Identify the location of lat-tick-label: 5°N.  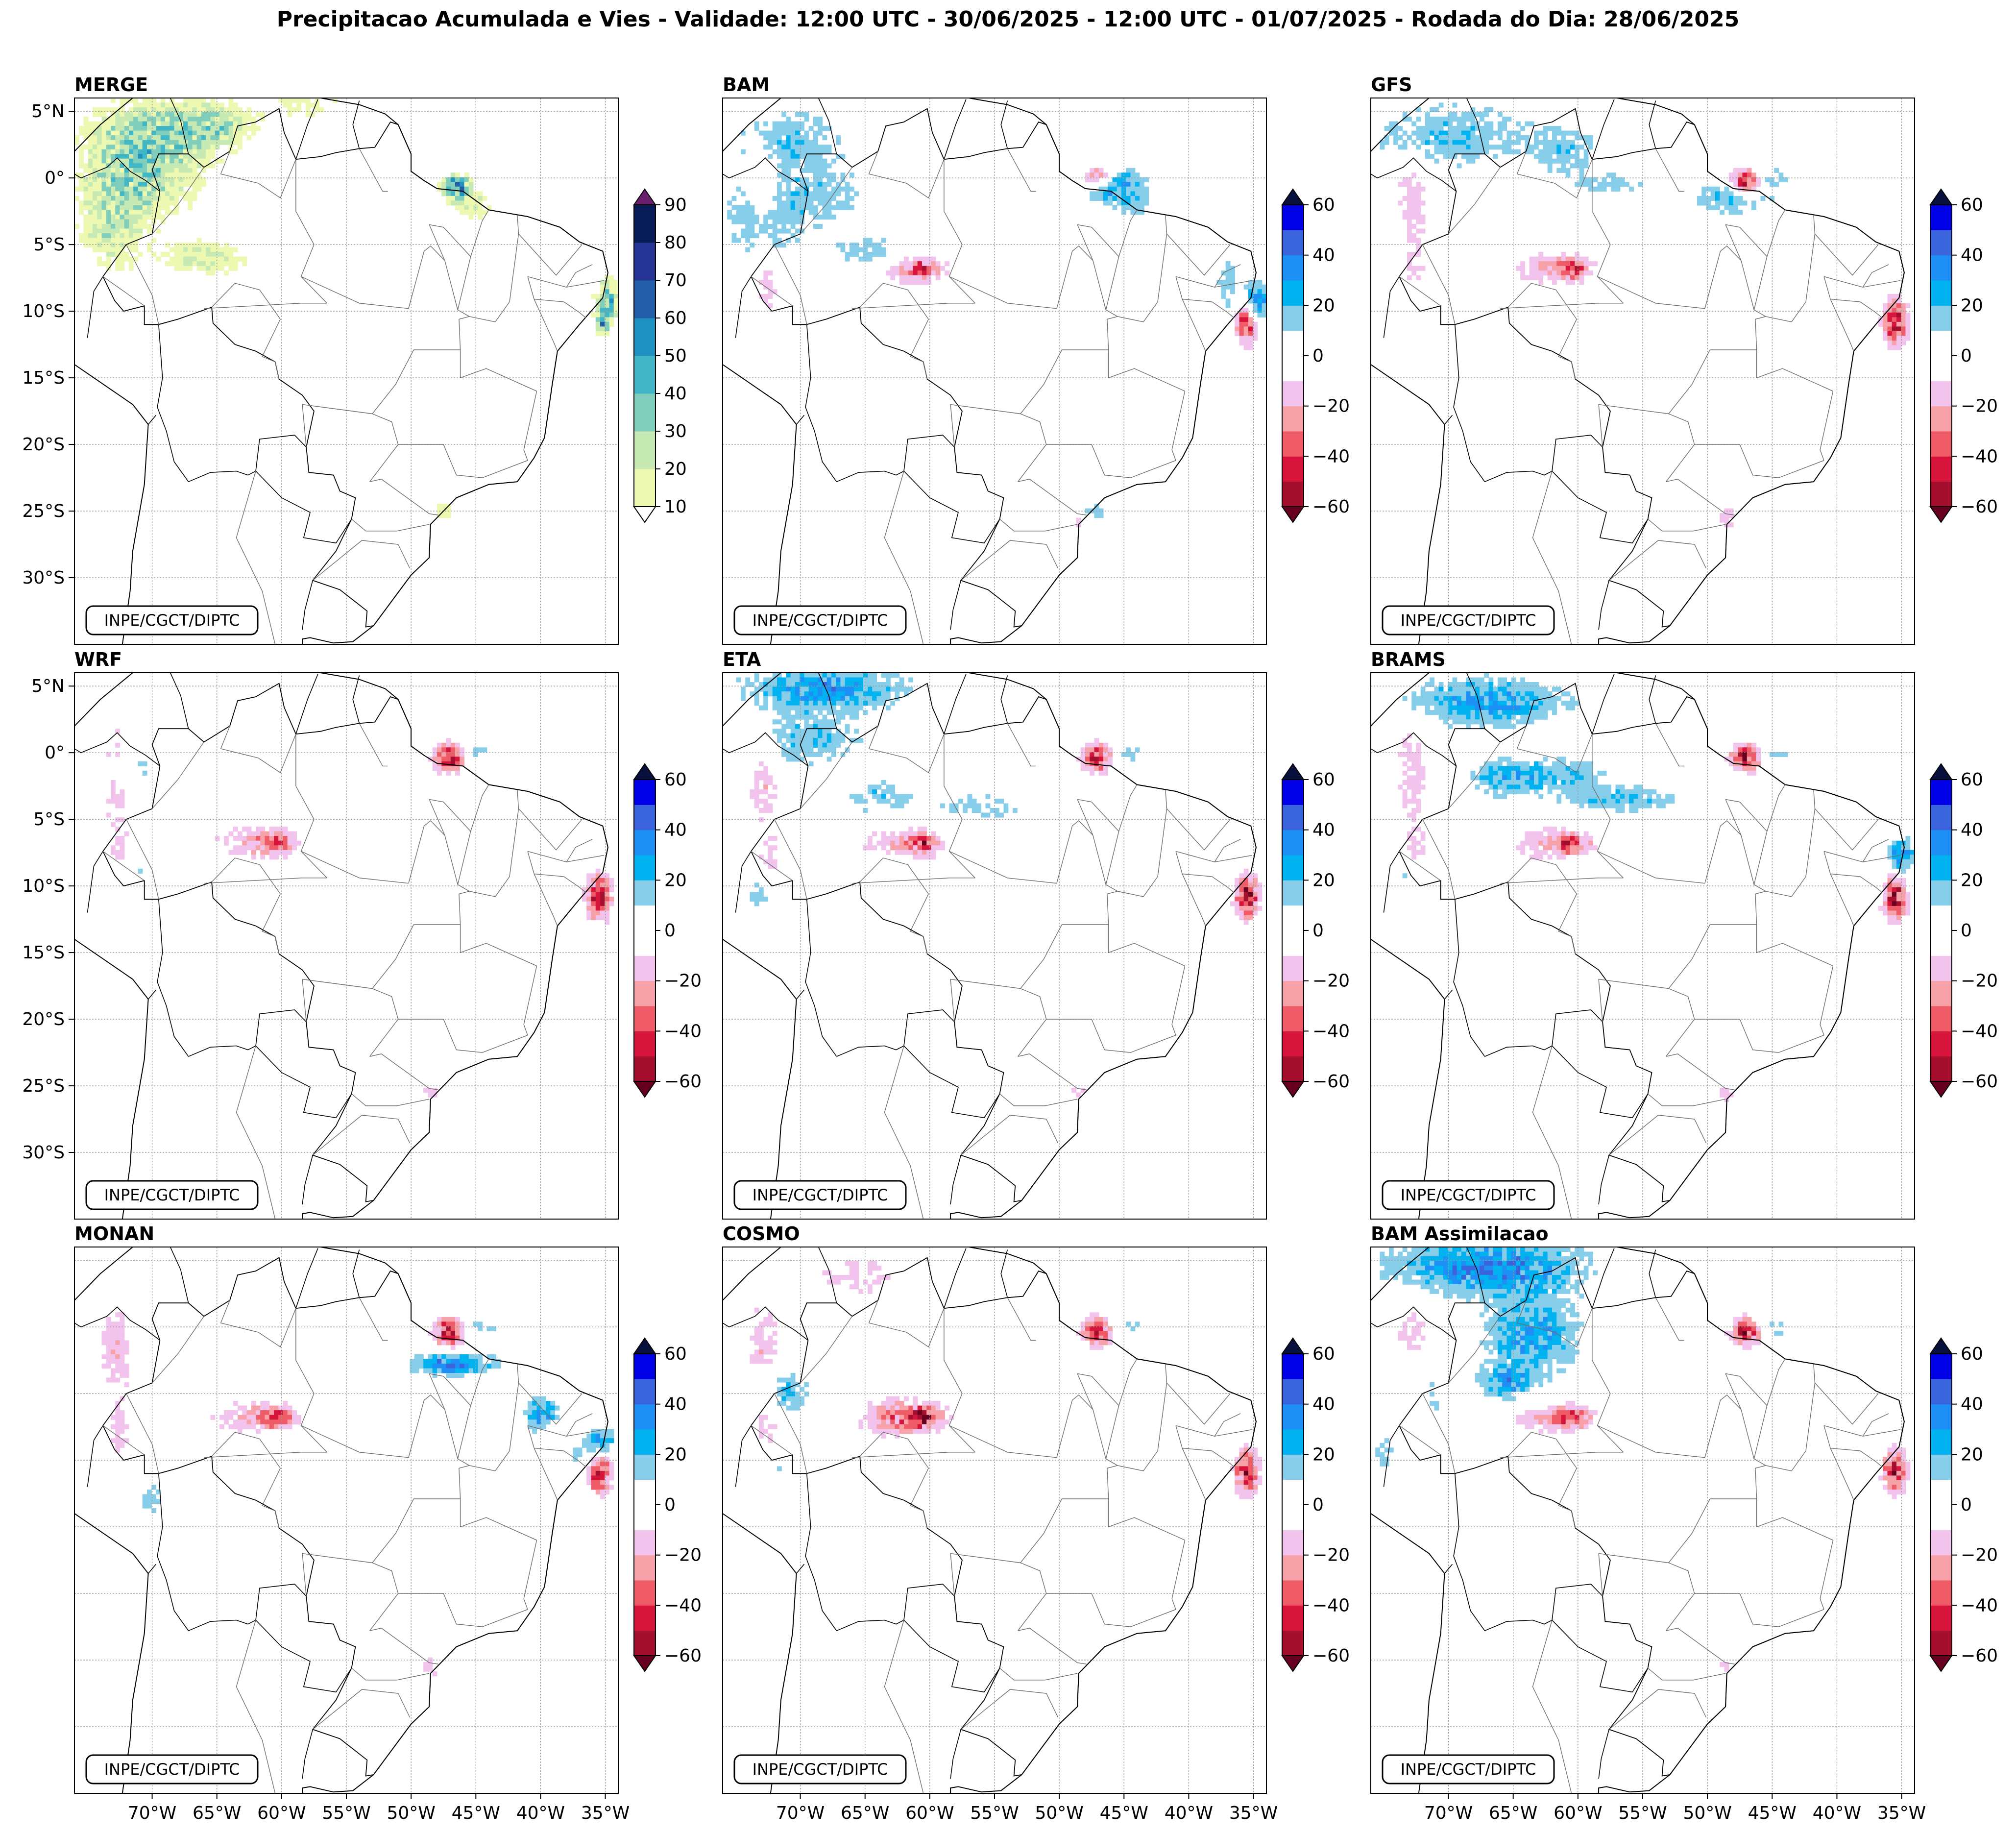
(48, 686).